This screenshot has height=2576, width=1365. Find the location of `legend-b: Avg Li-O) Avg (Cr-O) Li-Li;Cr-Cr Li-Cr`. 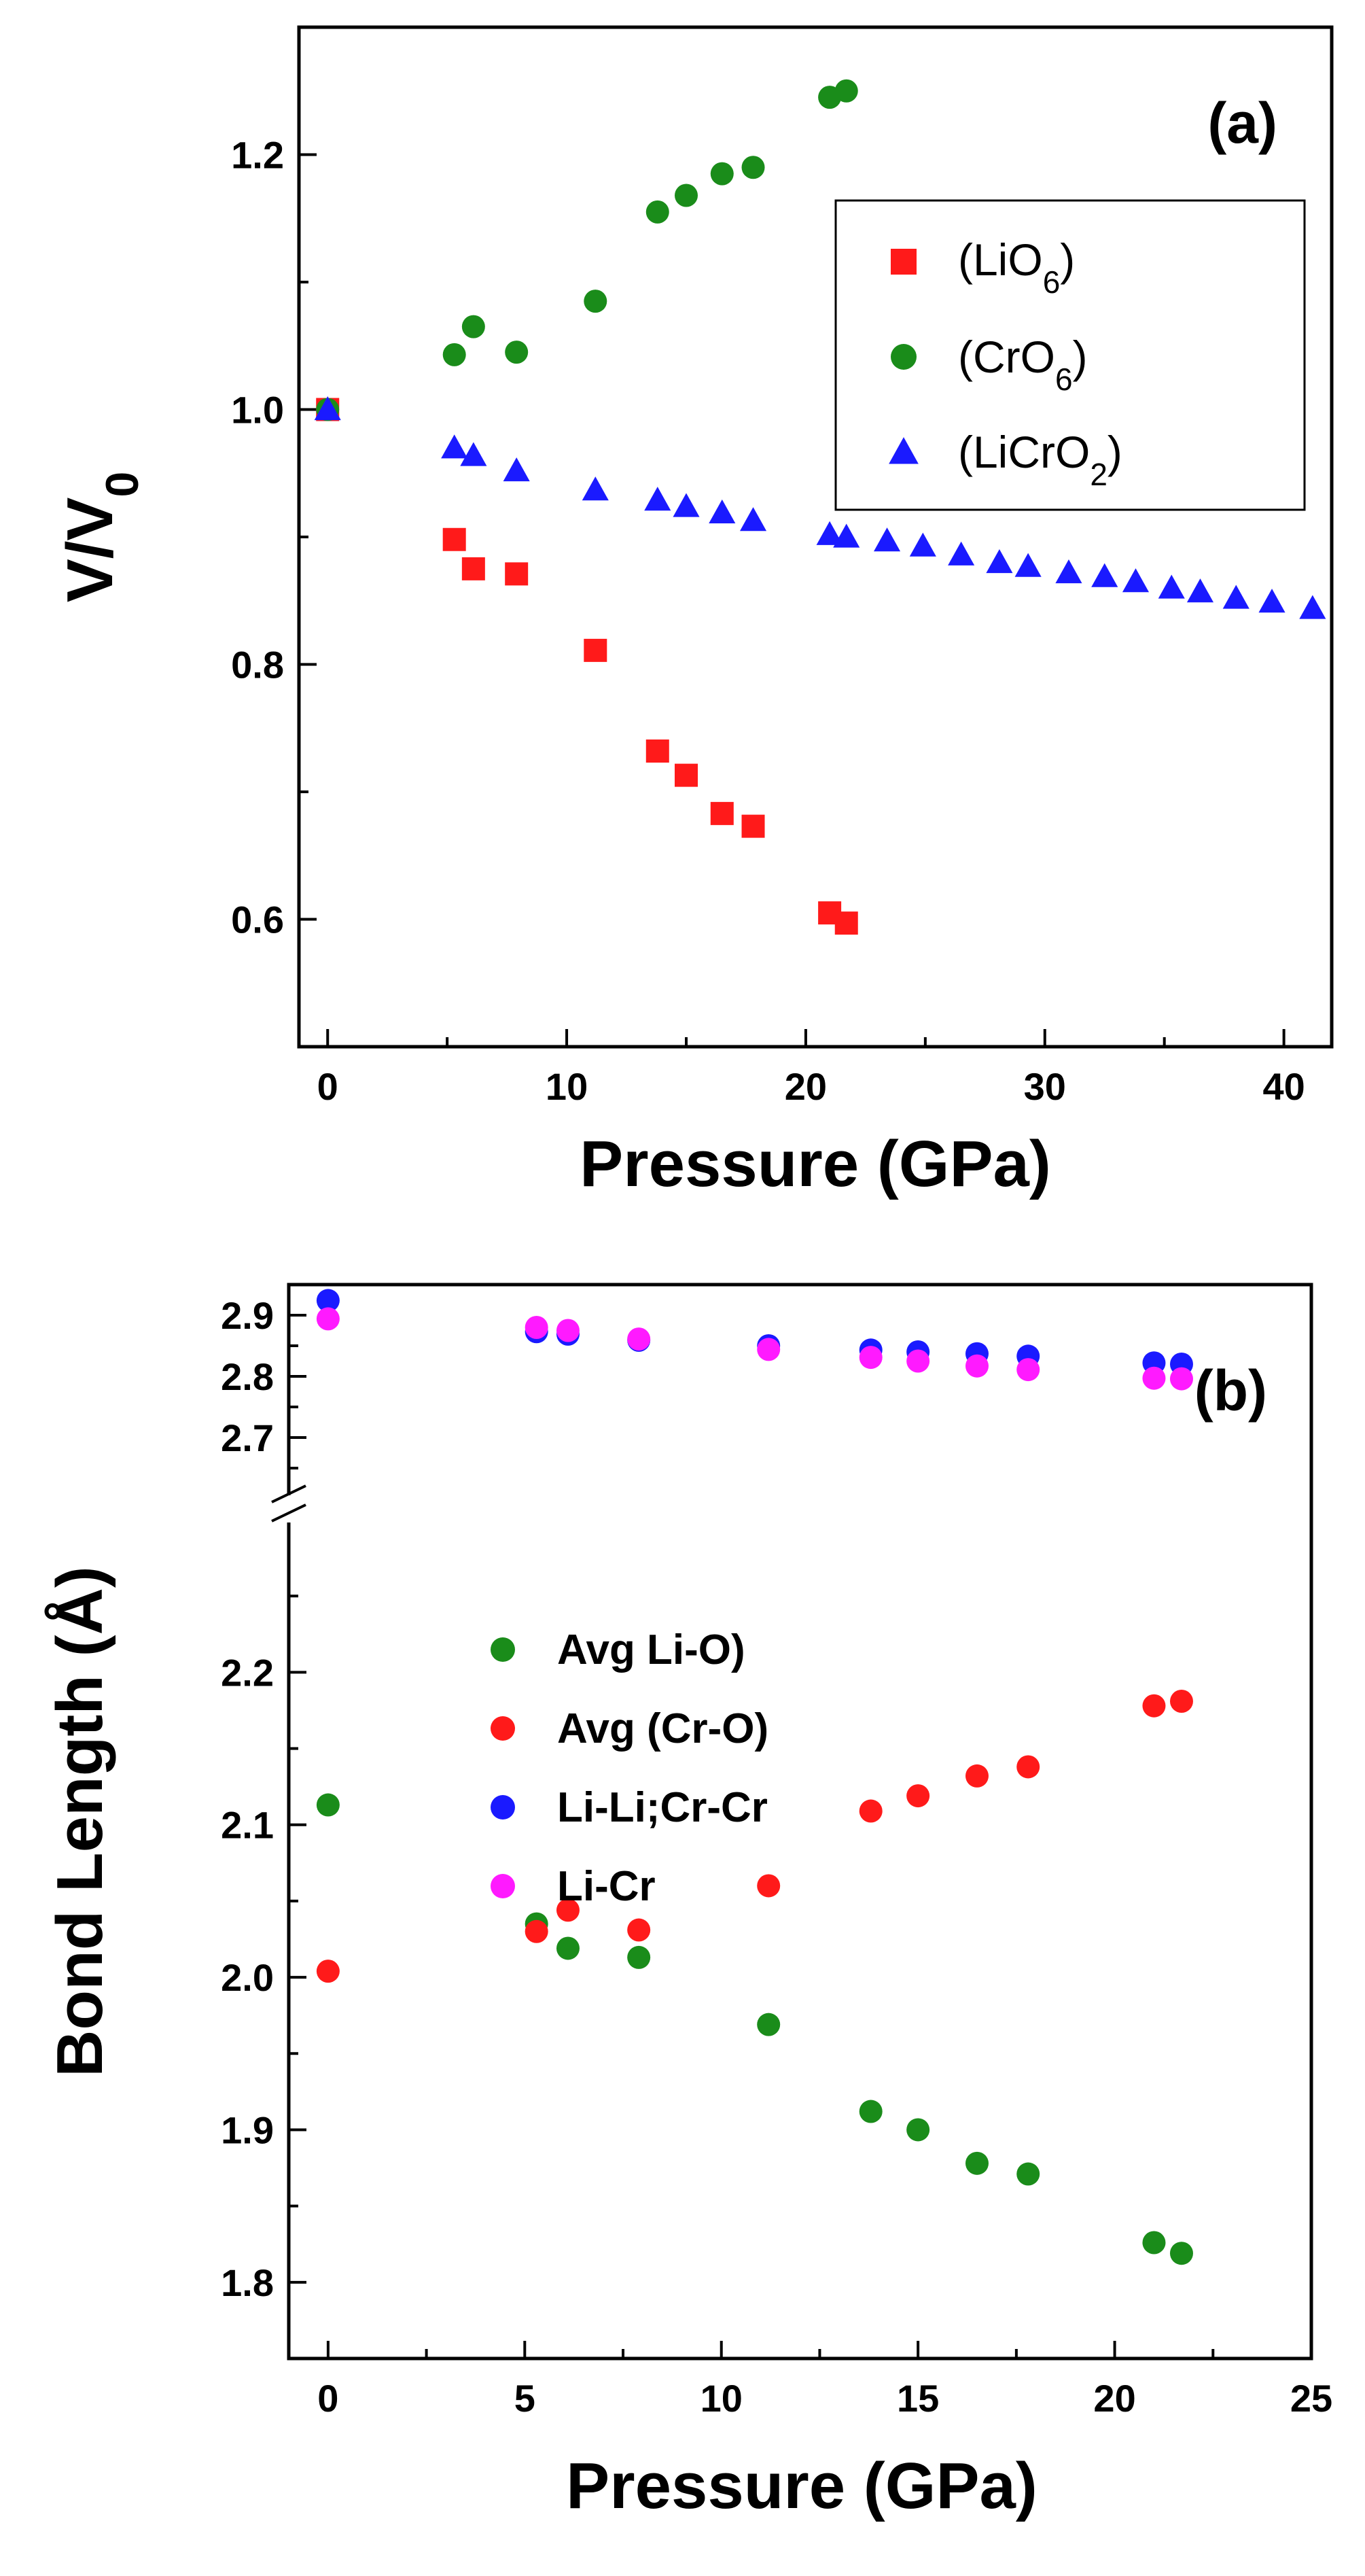

legend-b: Avg Li-O) Avg (Cr-O) Li-Li;Cr-Cr Li-Cr is located at coordinates (629, 1768).